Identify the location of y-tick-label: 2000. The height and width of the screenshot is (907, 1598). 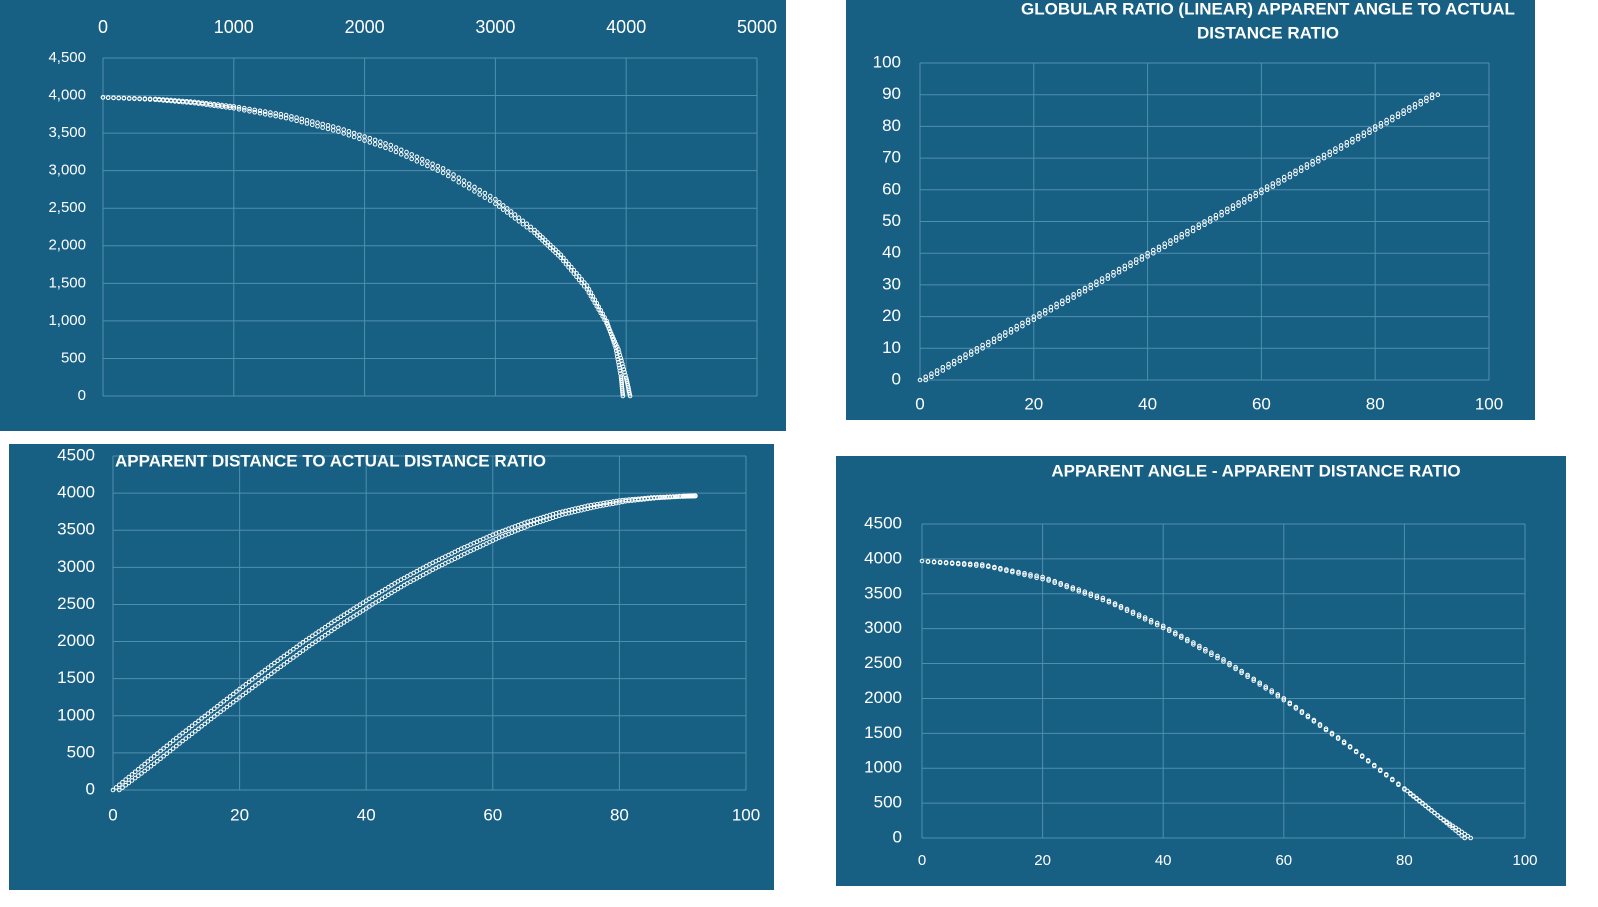
(883, 697).